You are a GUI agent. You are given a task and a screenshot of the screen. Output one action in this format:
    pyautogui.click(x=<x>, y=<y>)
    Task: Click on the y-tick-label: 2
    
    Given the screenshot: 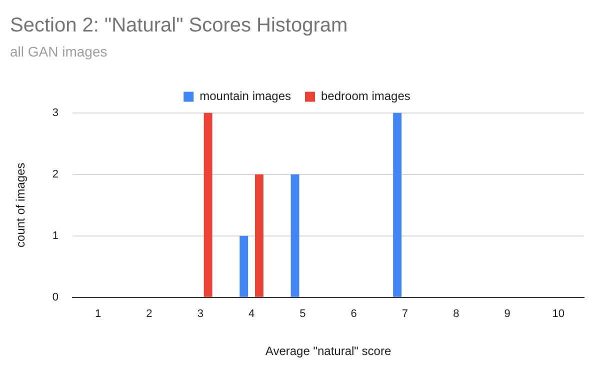 What is the action you would take?
    pyautogui.click(x=55, y=174)
    